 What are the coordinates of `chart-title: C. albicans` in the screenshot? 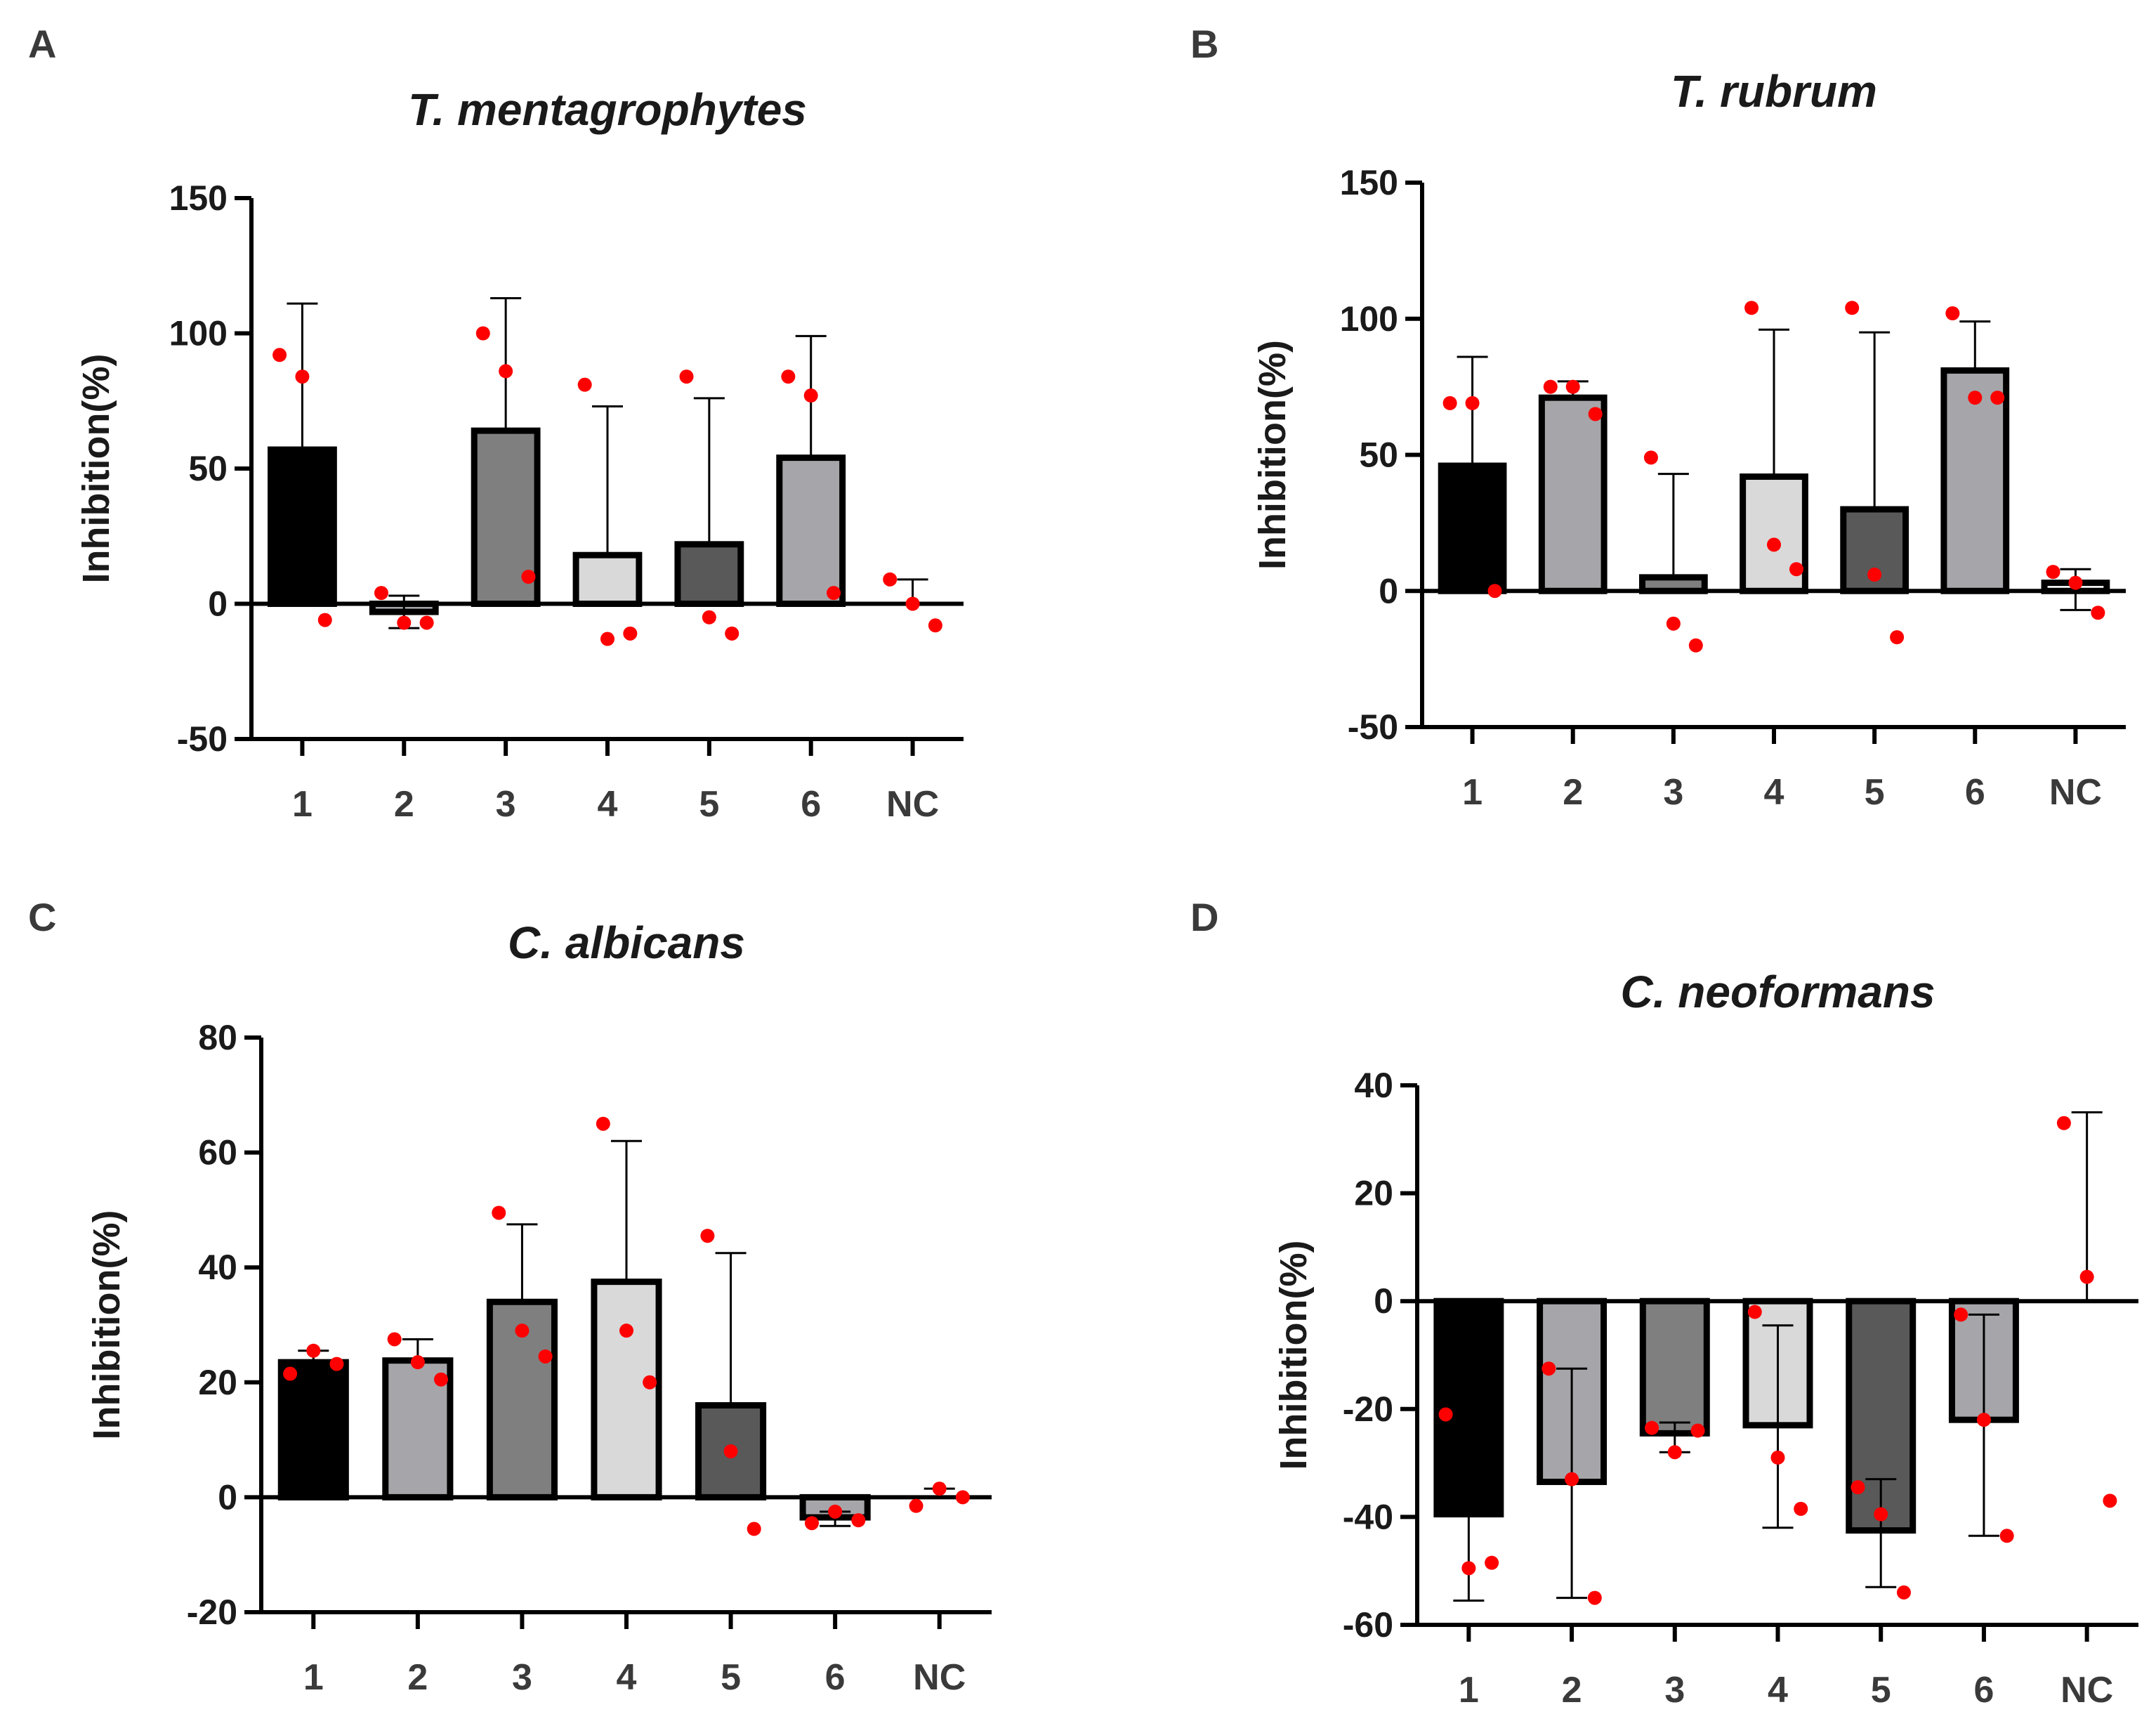 It's located at (626, 942).